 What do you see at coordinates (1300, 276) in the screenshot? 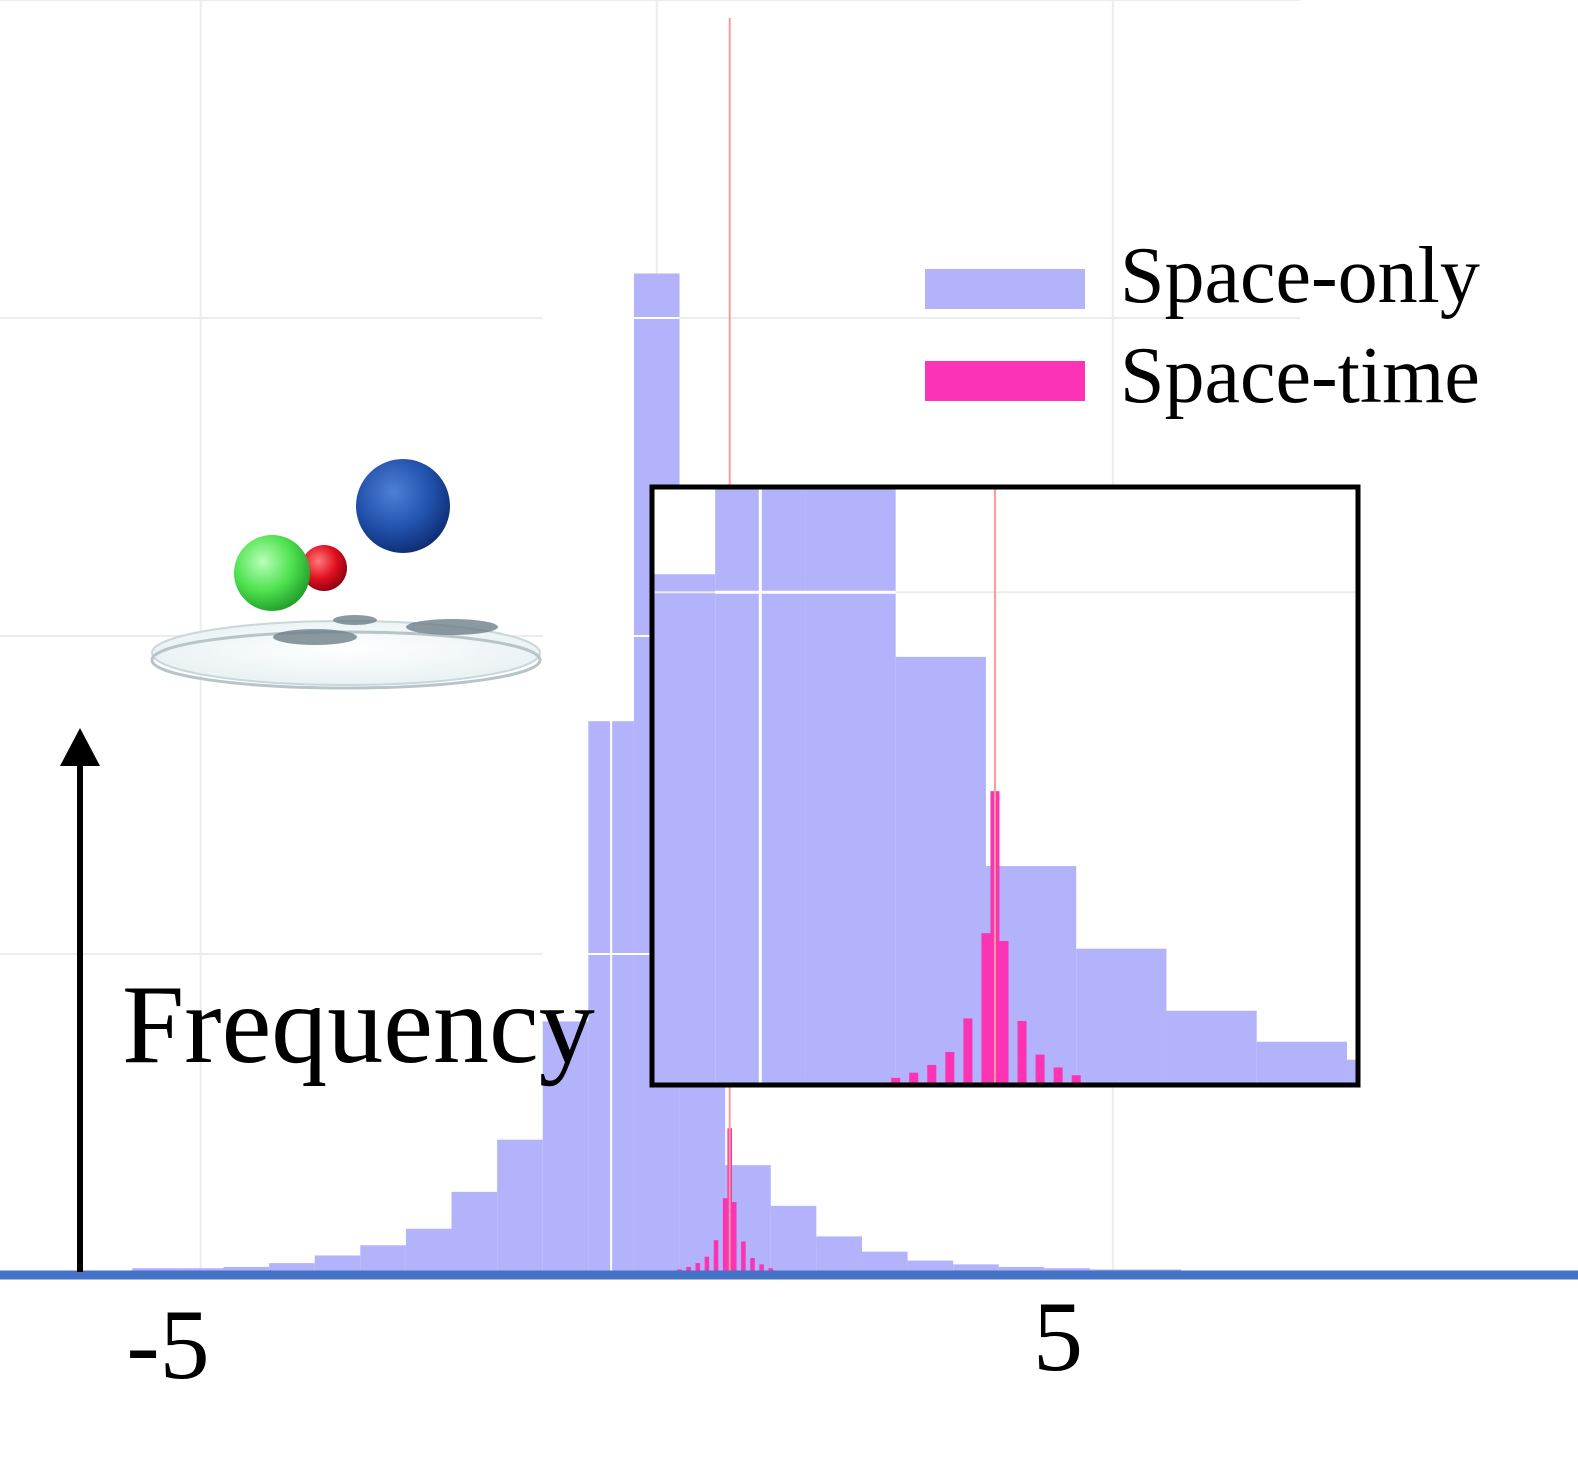
I see `legend-label-space-only: Space-only` at bounding box center [1300, 276].